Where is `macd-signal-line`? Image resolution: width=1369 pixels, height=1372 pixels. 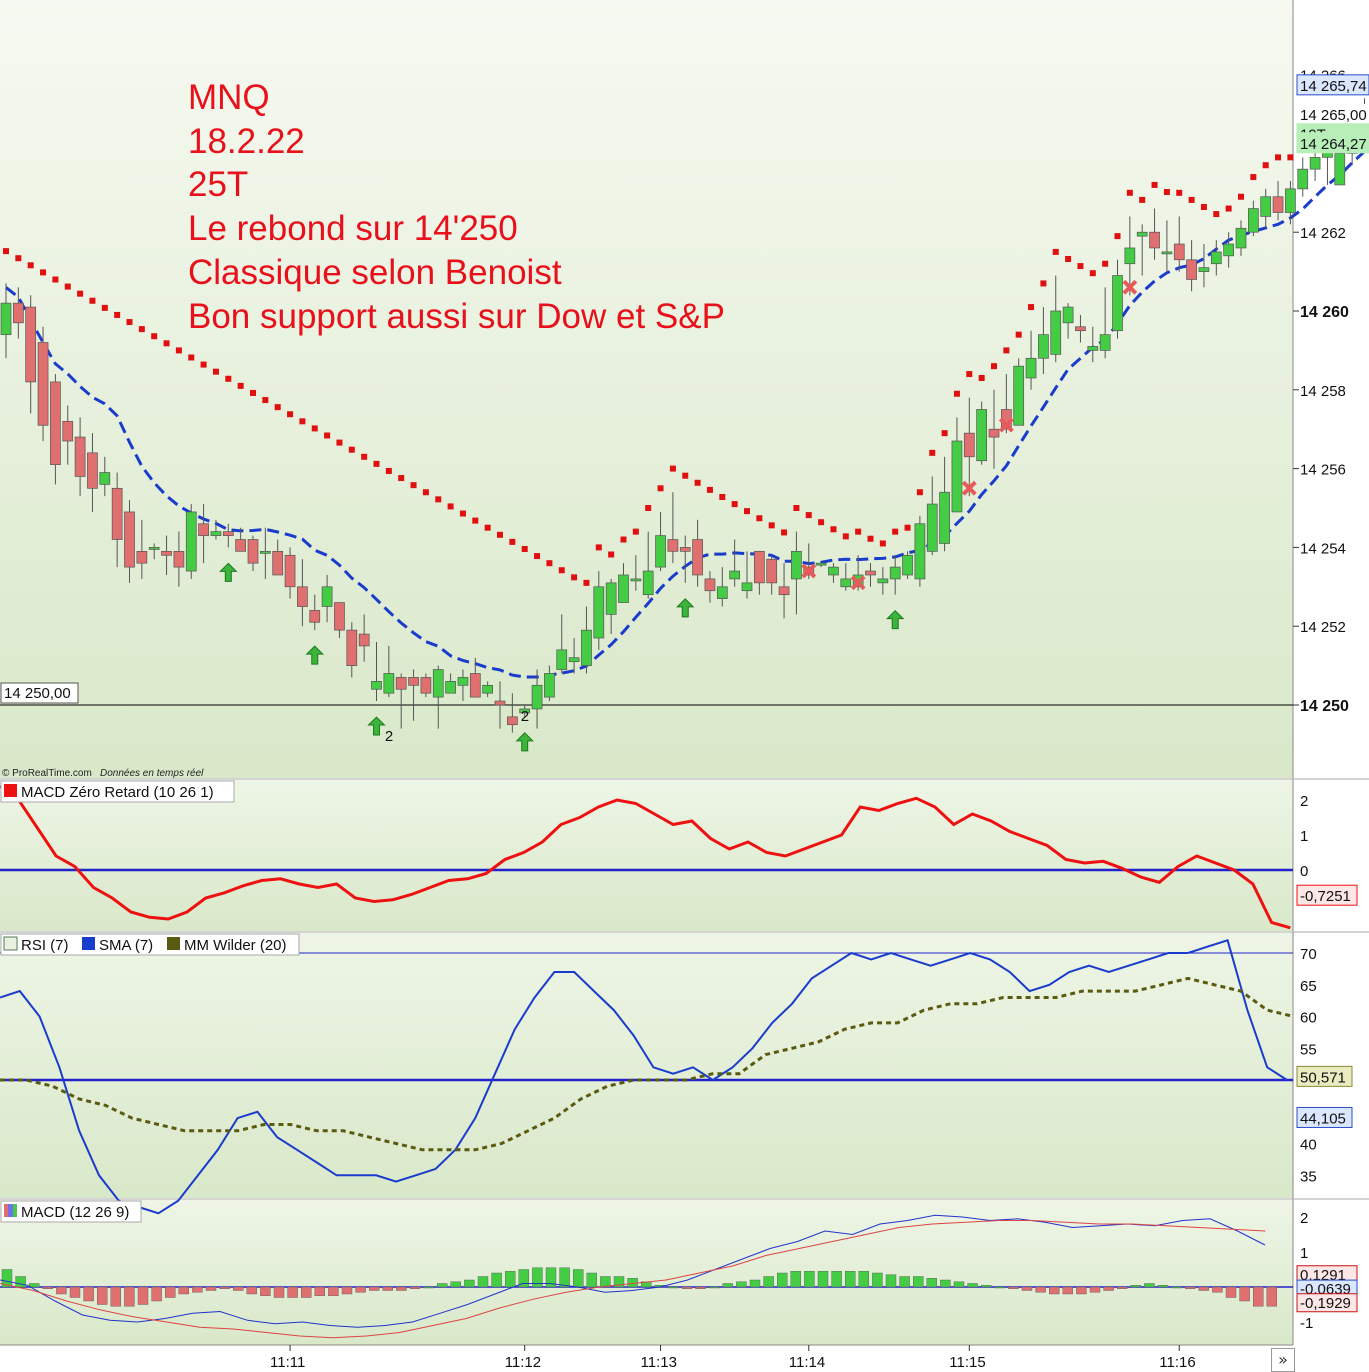
macd-signal-line is located at coordinates (633, 1279).